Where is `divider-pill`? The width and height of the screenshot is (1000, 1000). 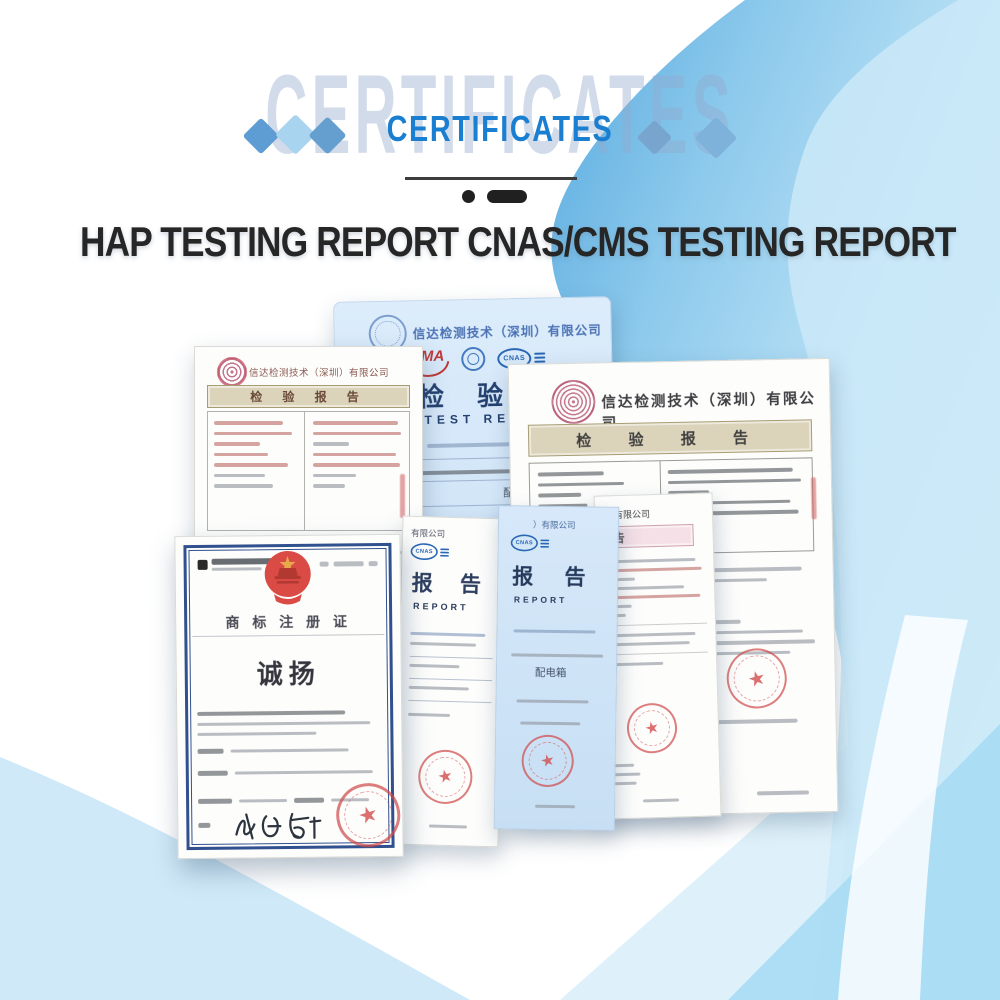 divider-pill is located at coordinates (507, 196).